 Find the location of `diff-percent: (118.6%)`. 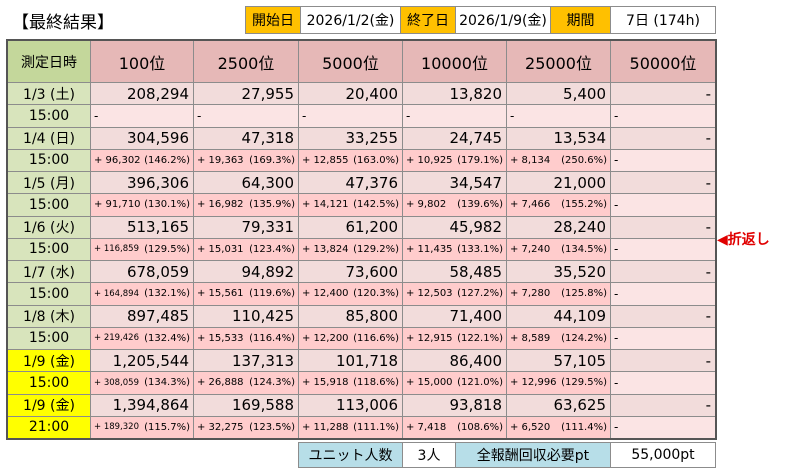

diff-percent: (118.6%) is located at coordinates (376, 383).